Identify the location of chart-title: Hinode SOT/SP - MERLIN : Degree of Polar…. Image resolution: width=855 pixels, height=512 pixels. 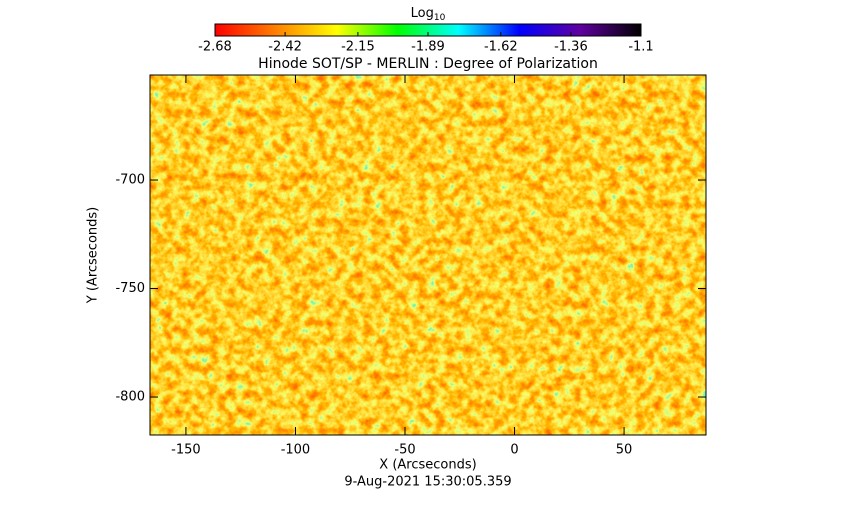
(428, 64).